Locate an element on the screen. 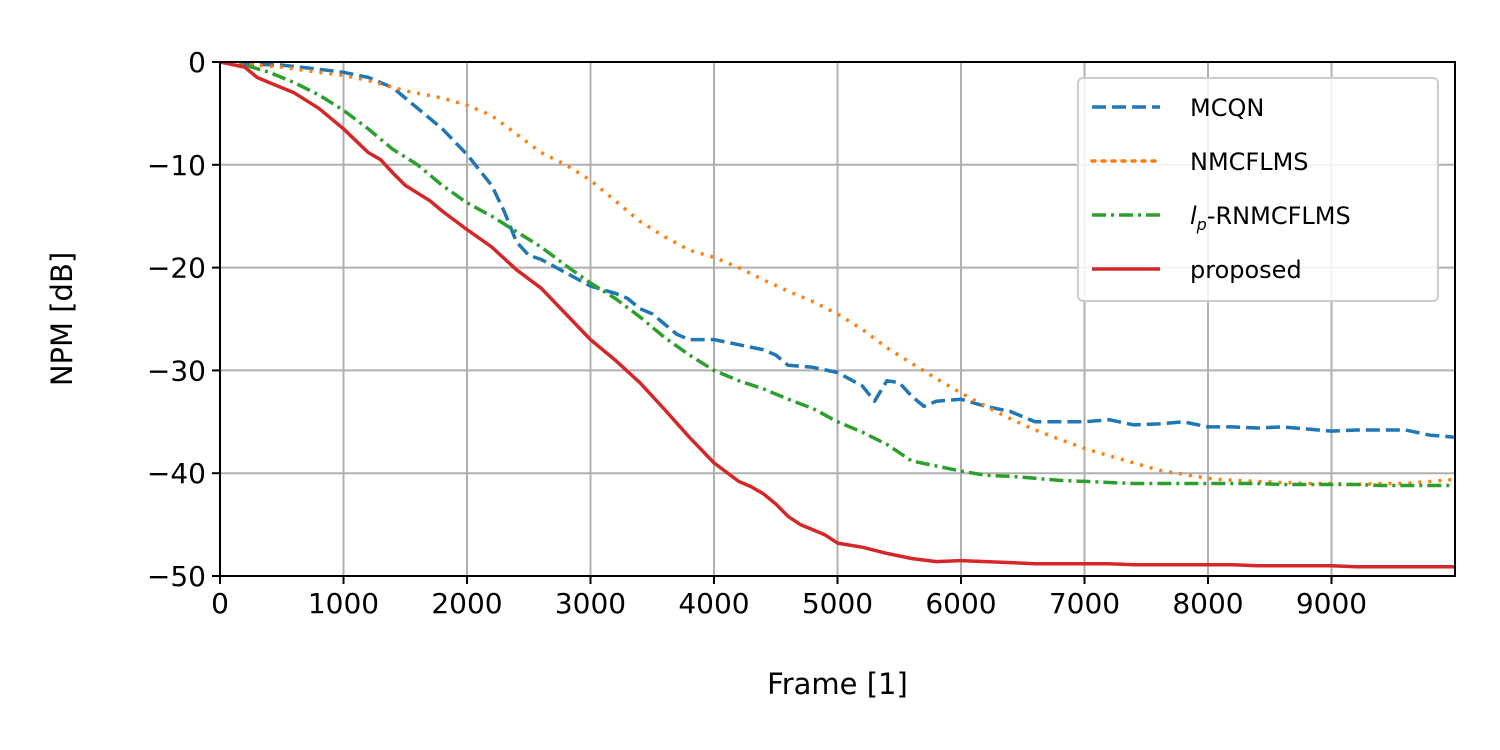 The width and height of the screenshot is (1500, 750). x-tick-label: 4000 is located at coordinates (713, 603).